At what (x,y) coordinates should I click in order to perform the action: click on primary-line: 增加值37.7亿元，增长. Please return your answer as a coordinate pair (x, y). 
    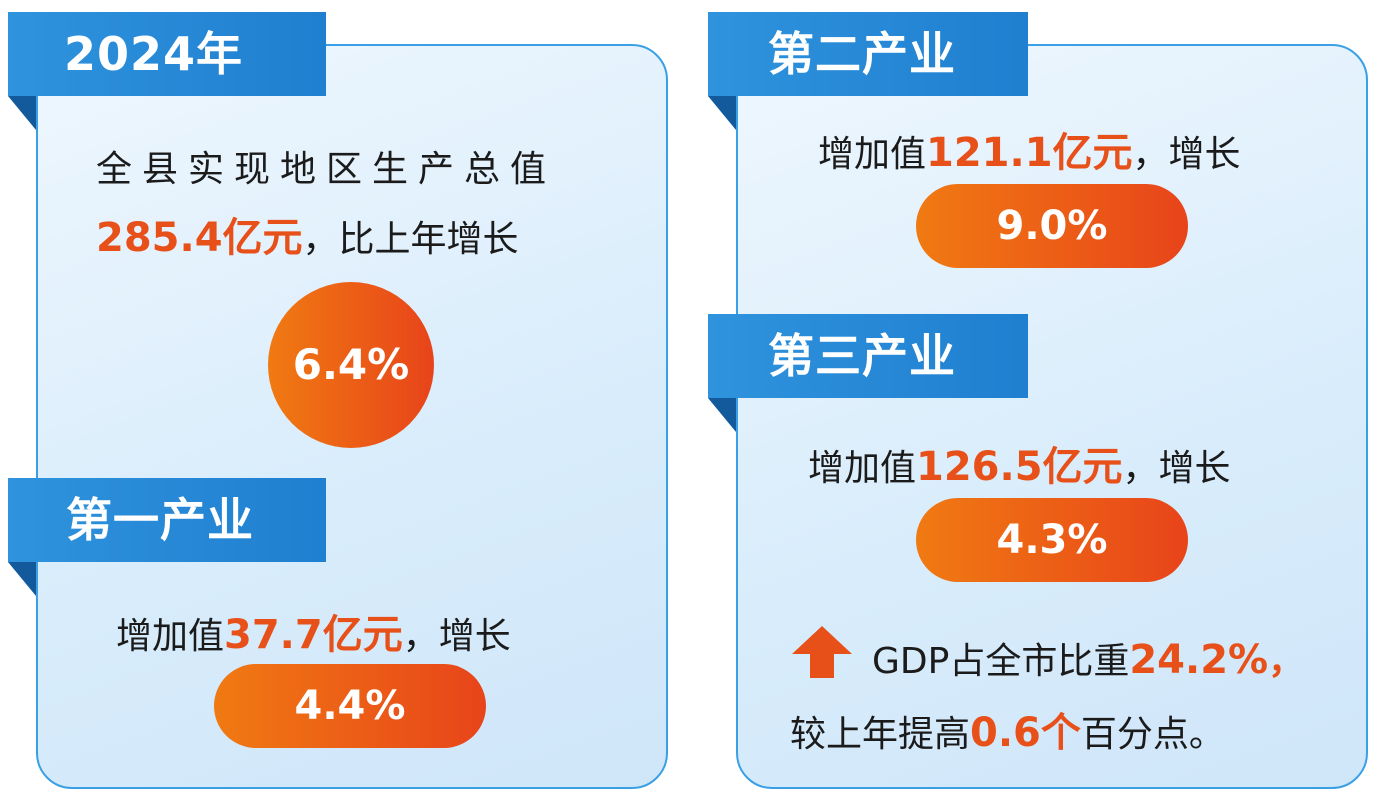
    Looking at the image, I should click on (313, 631).